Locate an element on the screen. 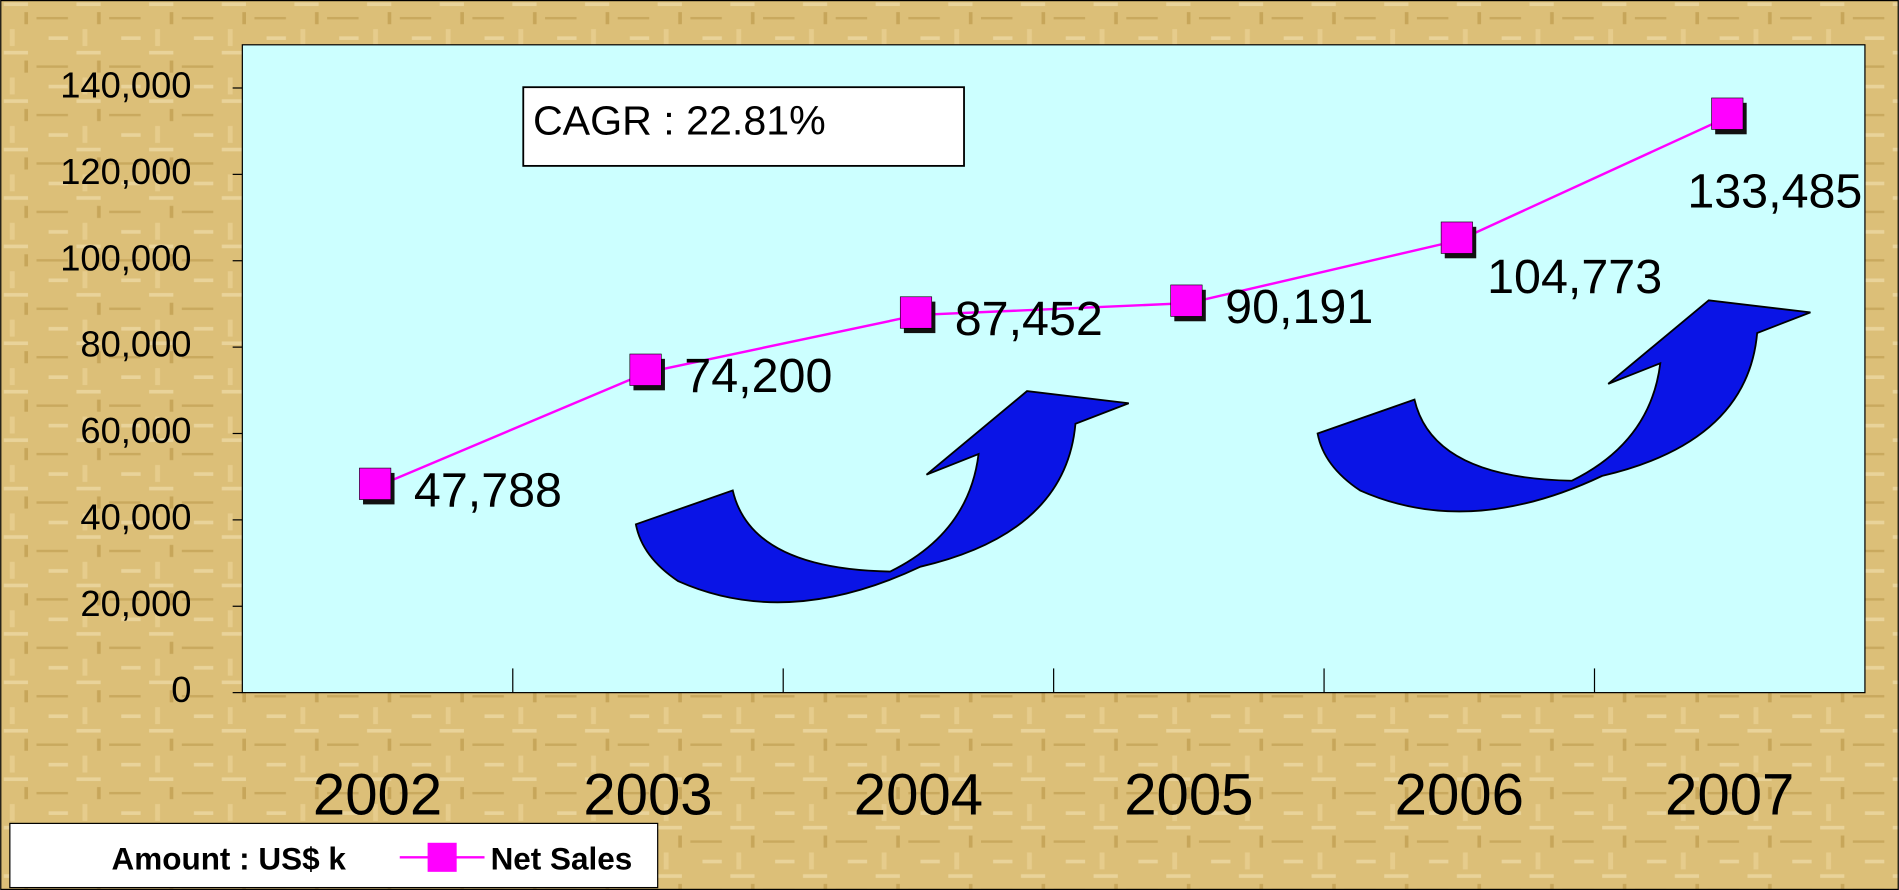 This screenshot has height=890, width=1899. data-label: 104,773 is located at coordinates (1574, 277).